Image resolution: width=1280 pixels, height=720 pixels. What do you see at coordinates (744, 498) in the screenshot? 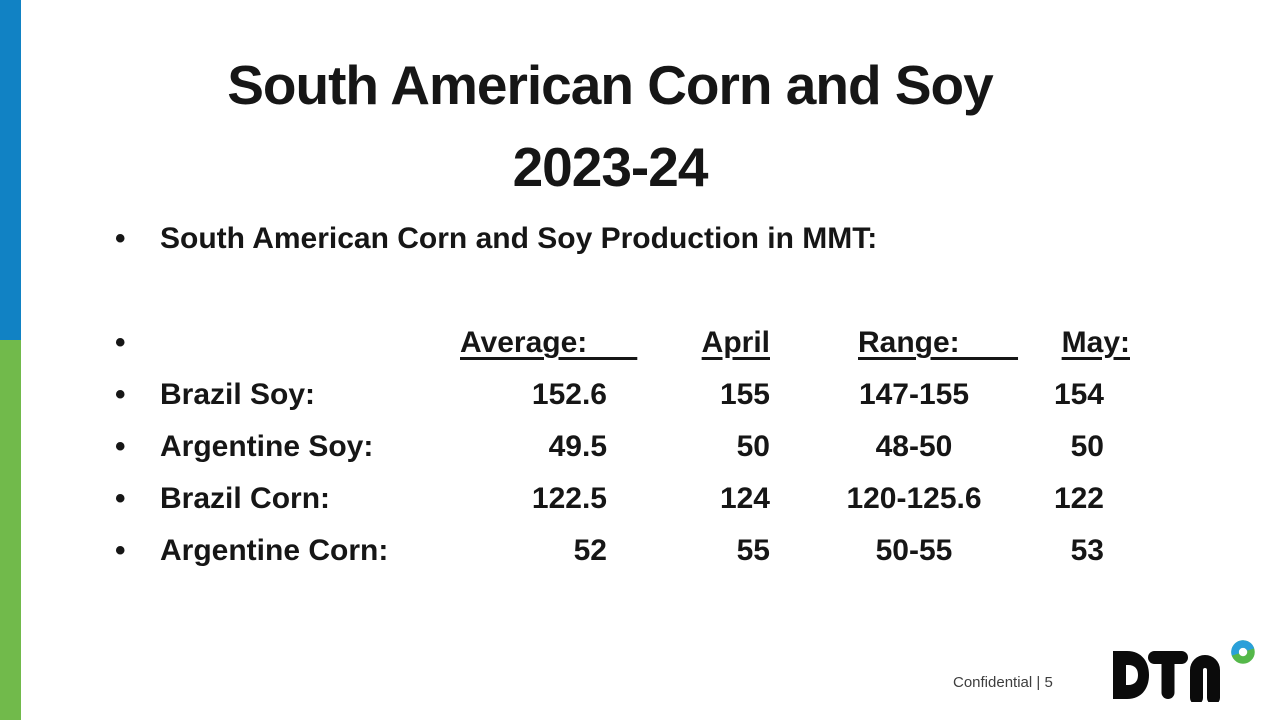
I see `cell-april: 124` at bounding box center [744, 498].